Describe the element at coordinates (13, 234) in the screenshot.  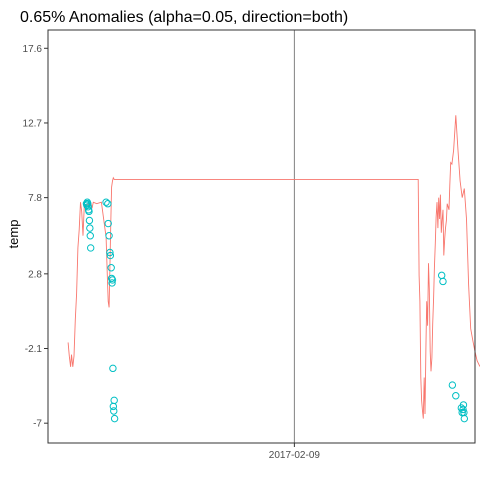
I see `y-axis-title: temp` at that location.